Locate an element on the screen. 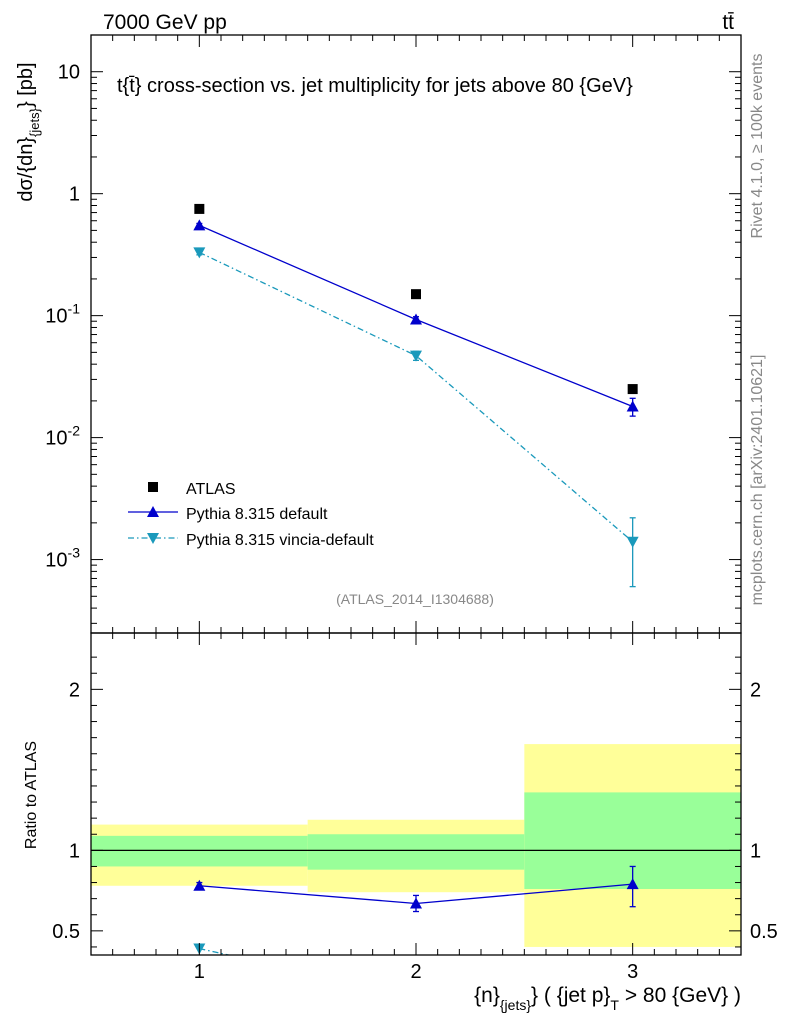 Image resolution: width=786 pixels, height=1024 pixels. legend-atlas-marker is located at coordinates (153, 487).